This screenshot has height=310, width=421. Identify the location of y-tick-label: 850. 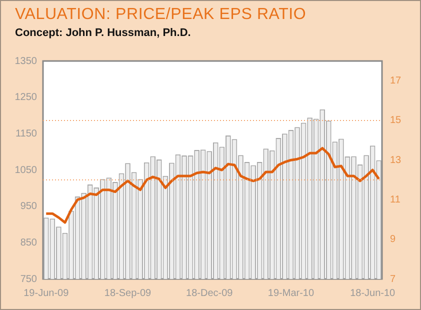
(29, 242).